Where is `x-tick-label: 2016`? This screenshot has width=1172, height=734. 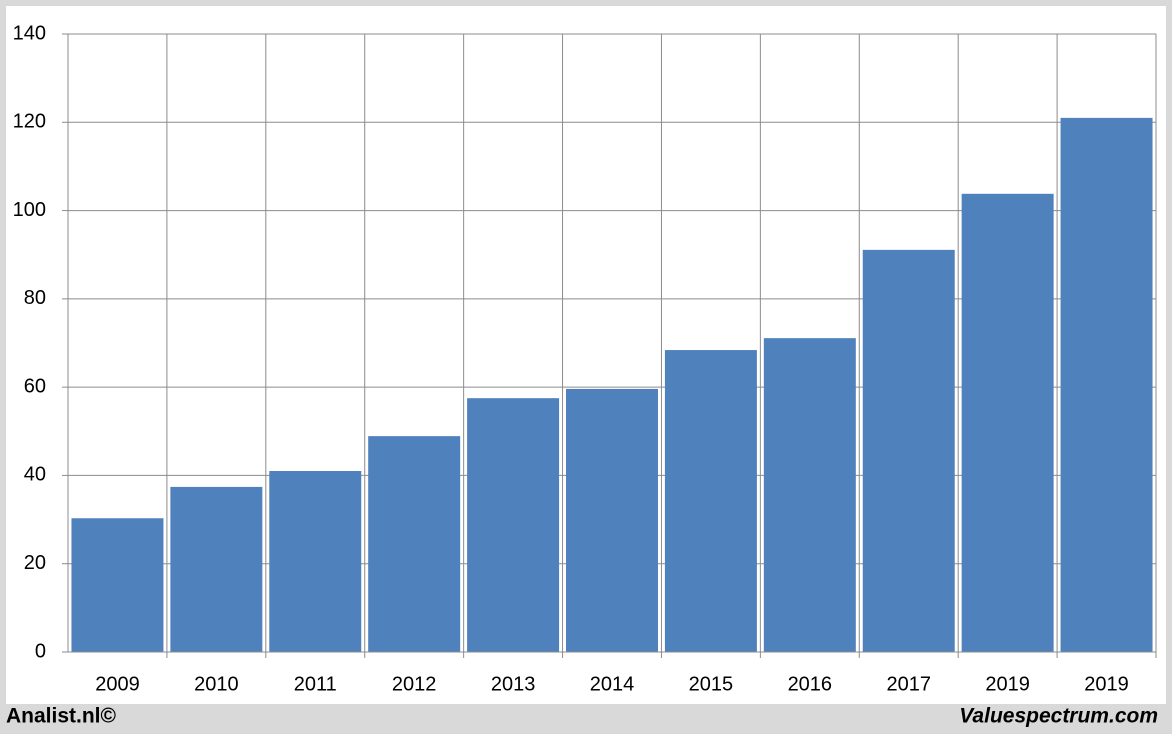
x-tick-label: 2016 is located at coordinates (810, 684).